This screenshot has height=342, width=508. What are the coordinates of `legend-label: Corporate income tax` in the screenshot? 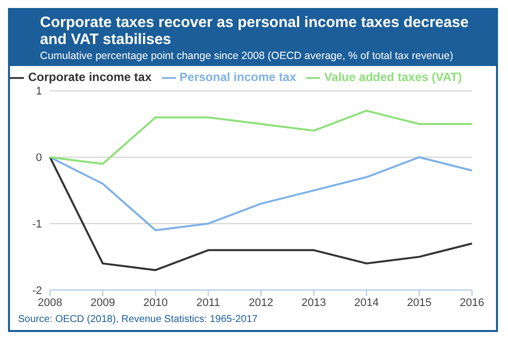 It's located at (90, 77).